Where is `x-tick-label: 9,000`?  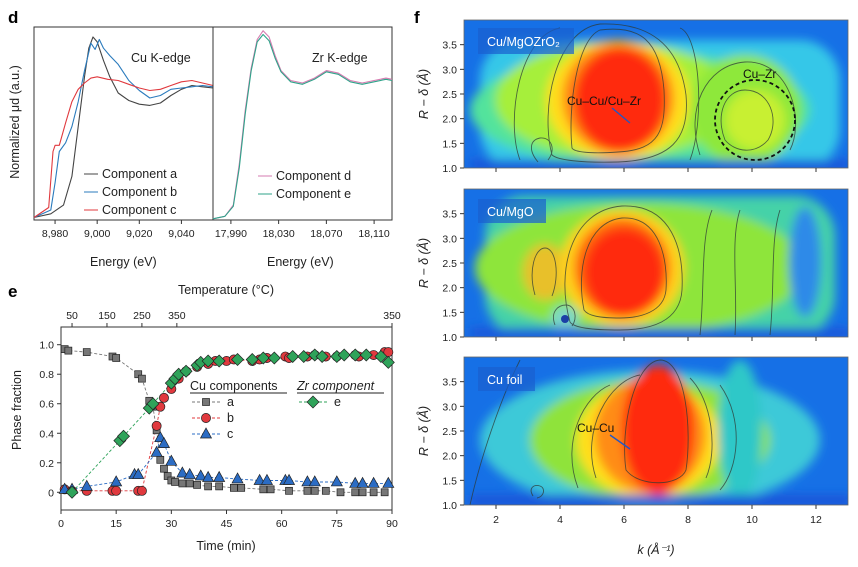 x-tick-label: 9,000 is located at coordinates (97, 234).